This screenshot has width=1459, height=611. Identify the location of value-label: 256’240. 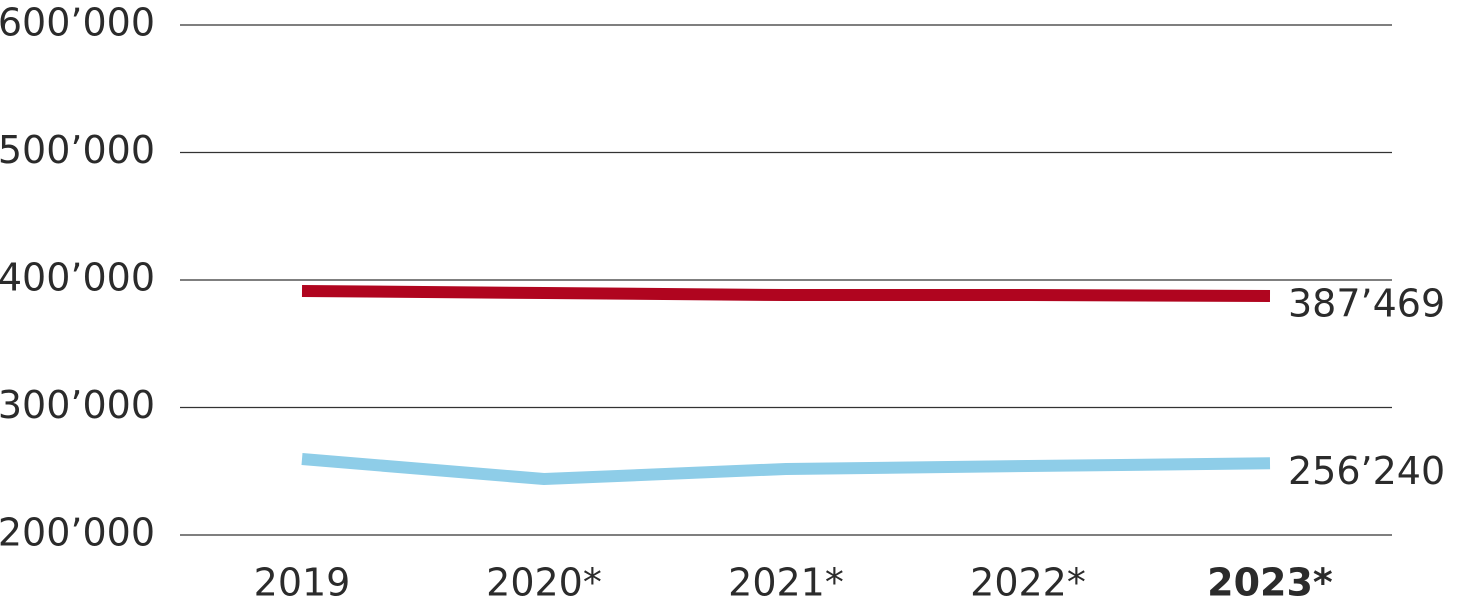
(1366, 471).